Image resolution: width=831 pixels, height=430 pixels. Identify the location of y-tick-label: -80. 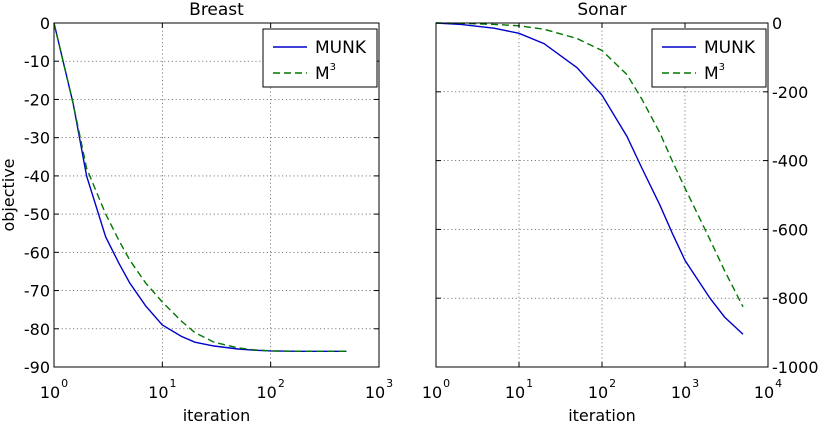
(37, 329).